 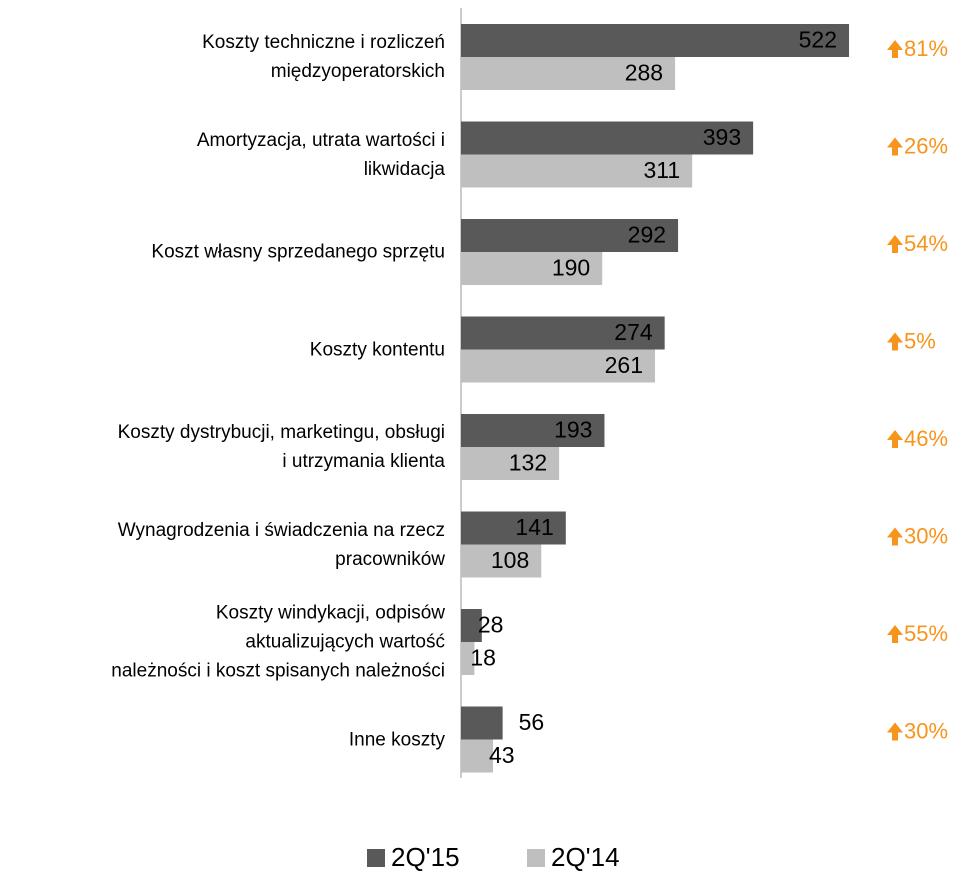 What do you see at coordinates (926, 633) in the screenshot?
I see `annotation: 55%` at bounding box center [926, 633].